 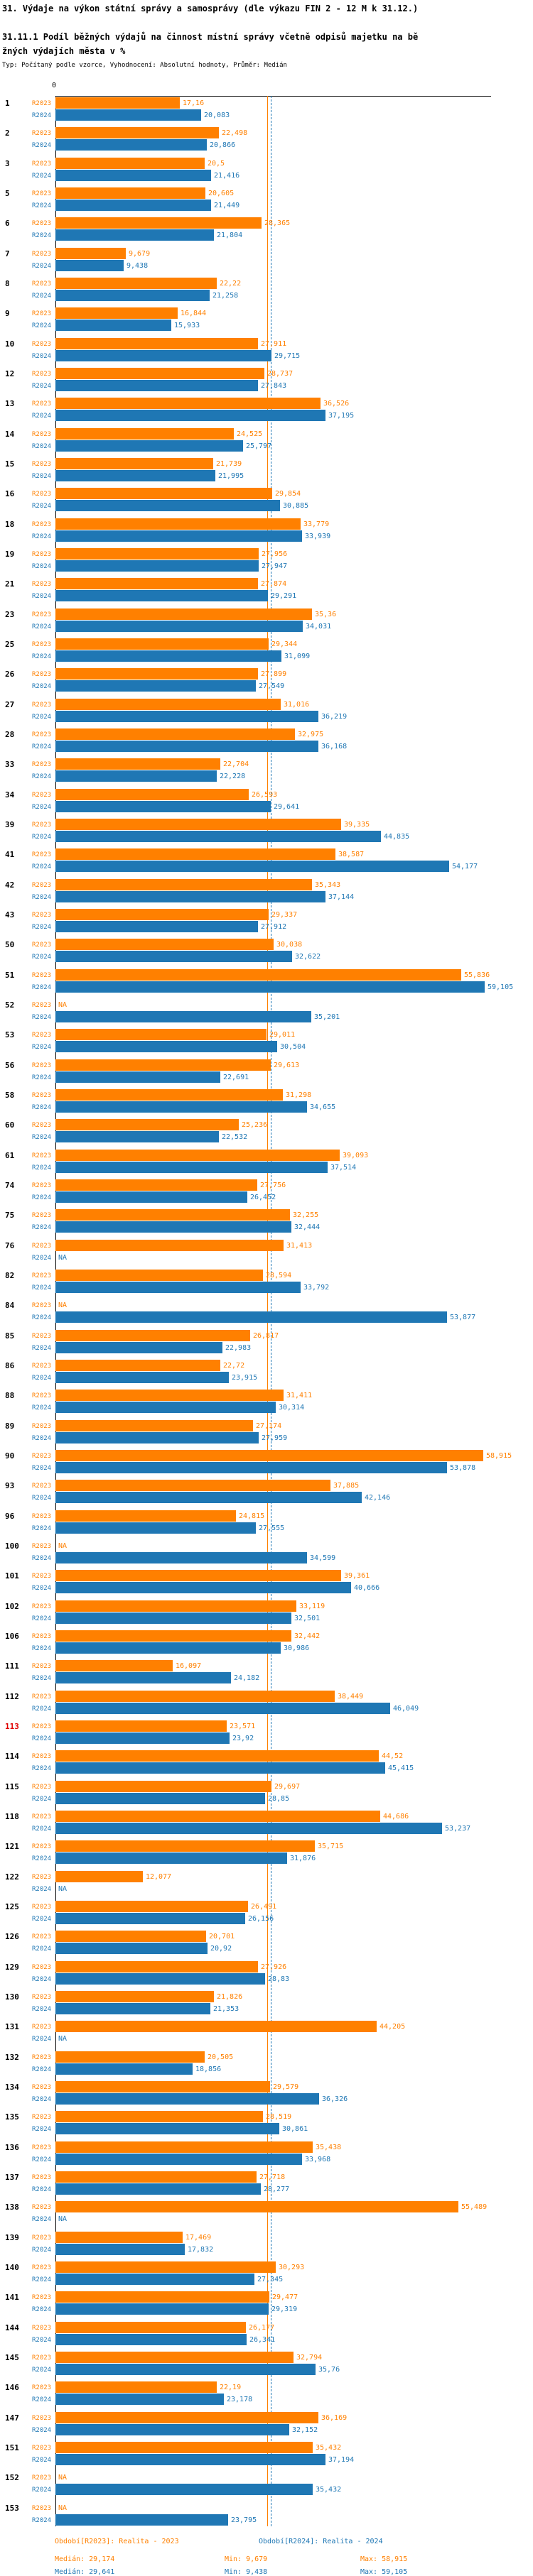 What do you see at coordinates (266, 1161) in the screenshot?
I see `chart-row-61: 61 R2023 39,093 R2024 37,514` at bounding box center [266, 1161].